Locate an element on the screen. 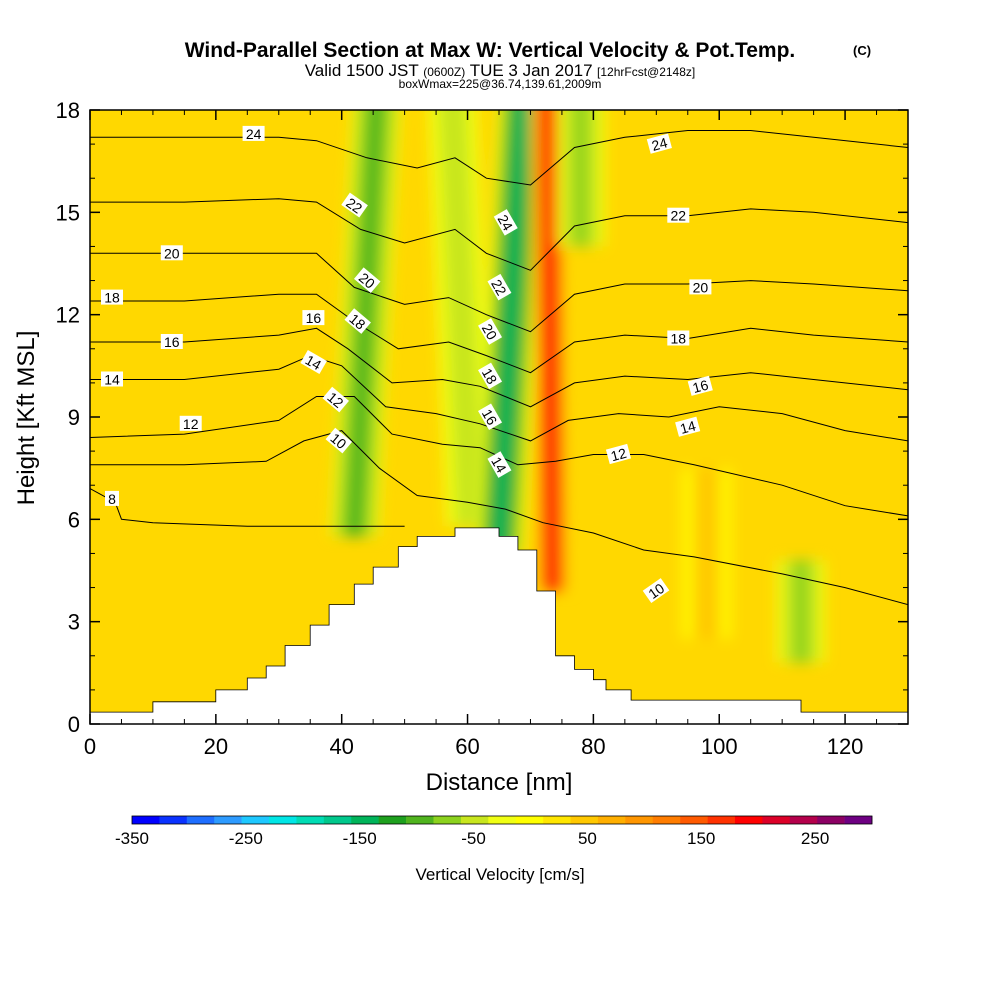 Image resolution: width=1000 pixels, height=1000 pixels. colorbar is located at coordinates (502, 820).